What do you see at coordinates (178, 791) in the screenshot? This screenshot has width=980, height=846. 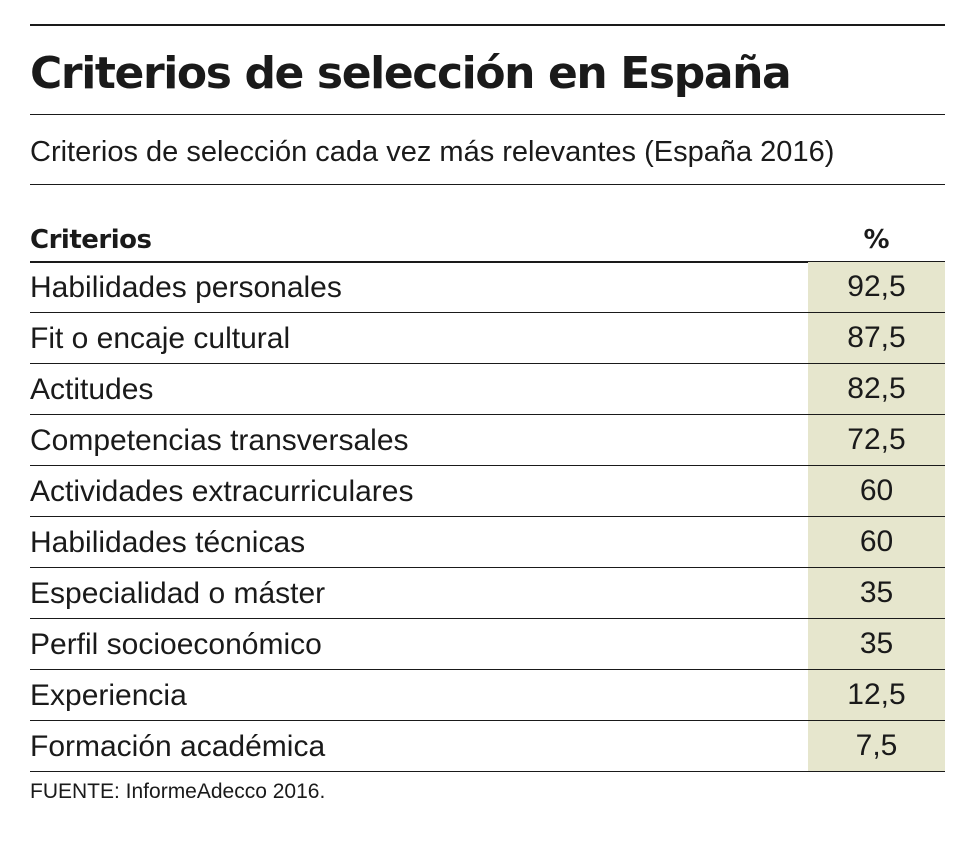 I see `source-note: FUENTE: InformeAdecco 2016.` at bounding box center [178, 791].